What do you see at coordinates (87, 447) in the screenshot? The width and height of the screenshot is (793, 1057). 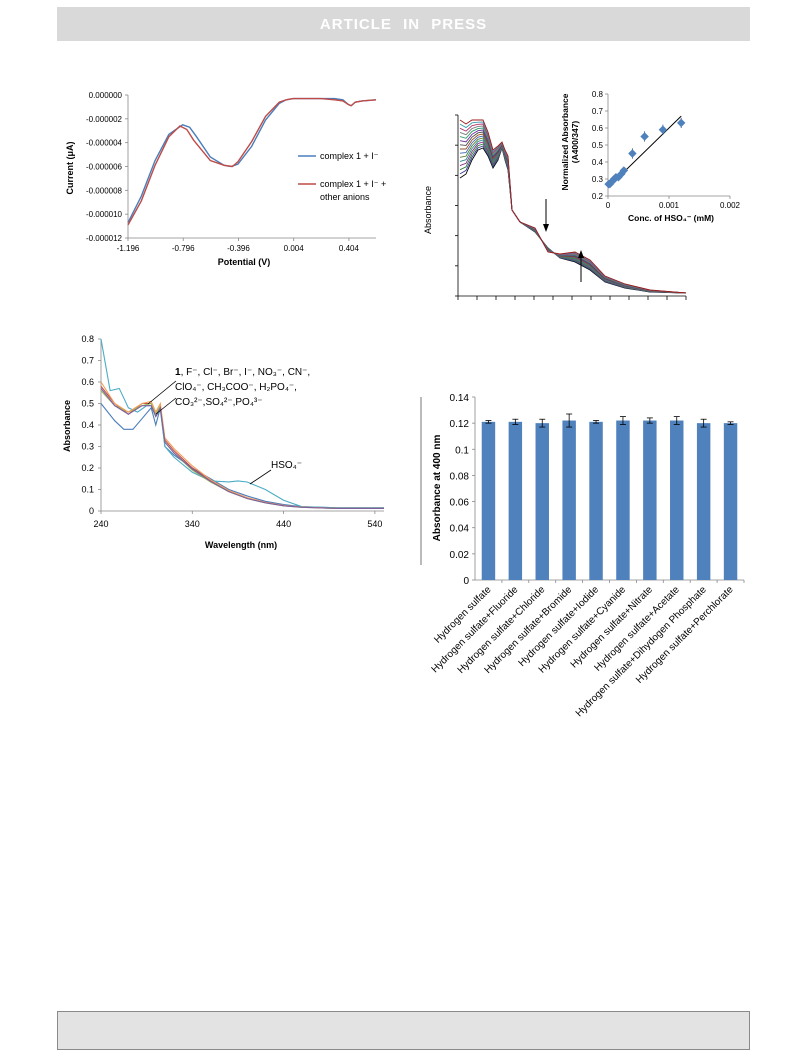 I see `selectivity-y-tick-label: 0.3` at bounding box center [87, 447].